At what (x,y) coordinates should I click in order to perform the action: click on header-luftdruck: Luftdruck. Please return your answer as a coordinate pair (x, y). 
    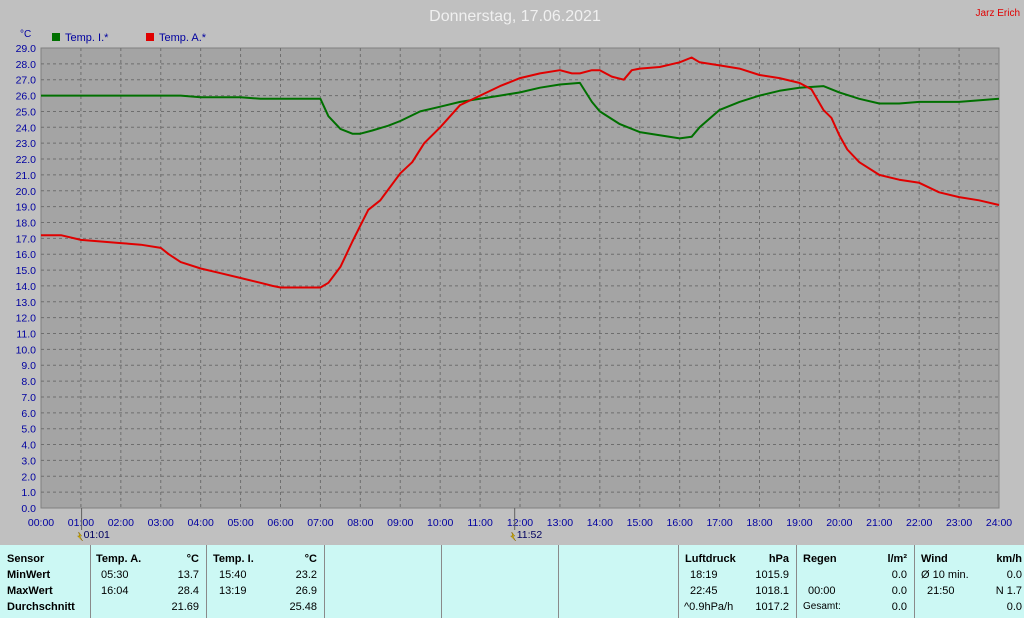
    Looking at the image, I should click on (710, 559).